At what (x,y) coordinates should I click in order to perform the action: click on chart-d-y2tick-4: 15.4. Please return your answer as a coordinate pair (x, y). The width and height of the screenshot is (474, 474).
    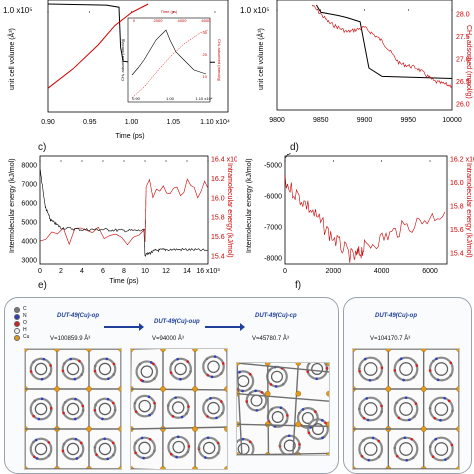
    Looking at the image, I should click on (457, 254).